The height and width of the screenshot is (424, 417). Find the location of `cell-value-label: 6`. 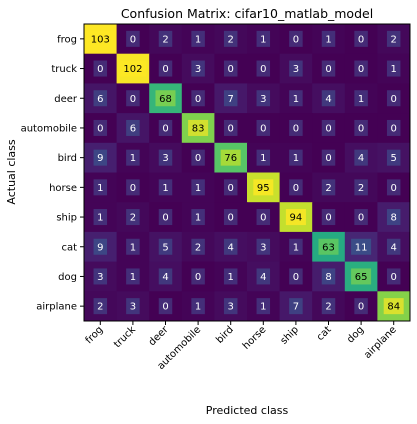

cell-value-label: 6 is located at coordinates (100, 99).